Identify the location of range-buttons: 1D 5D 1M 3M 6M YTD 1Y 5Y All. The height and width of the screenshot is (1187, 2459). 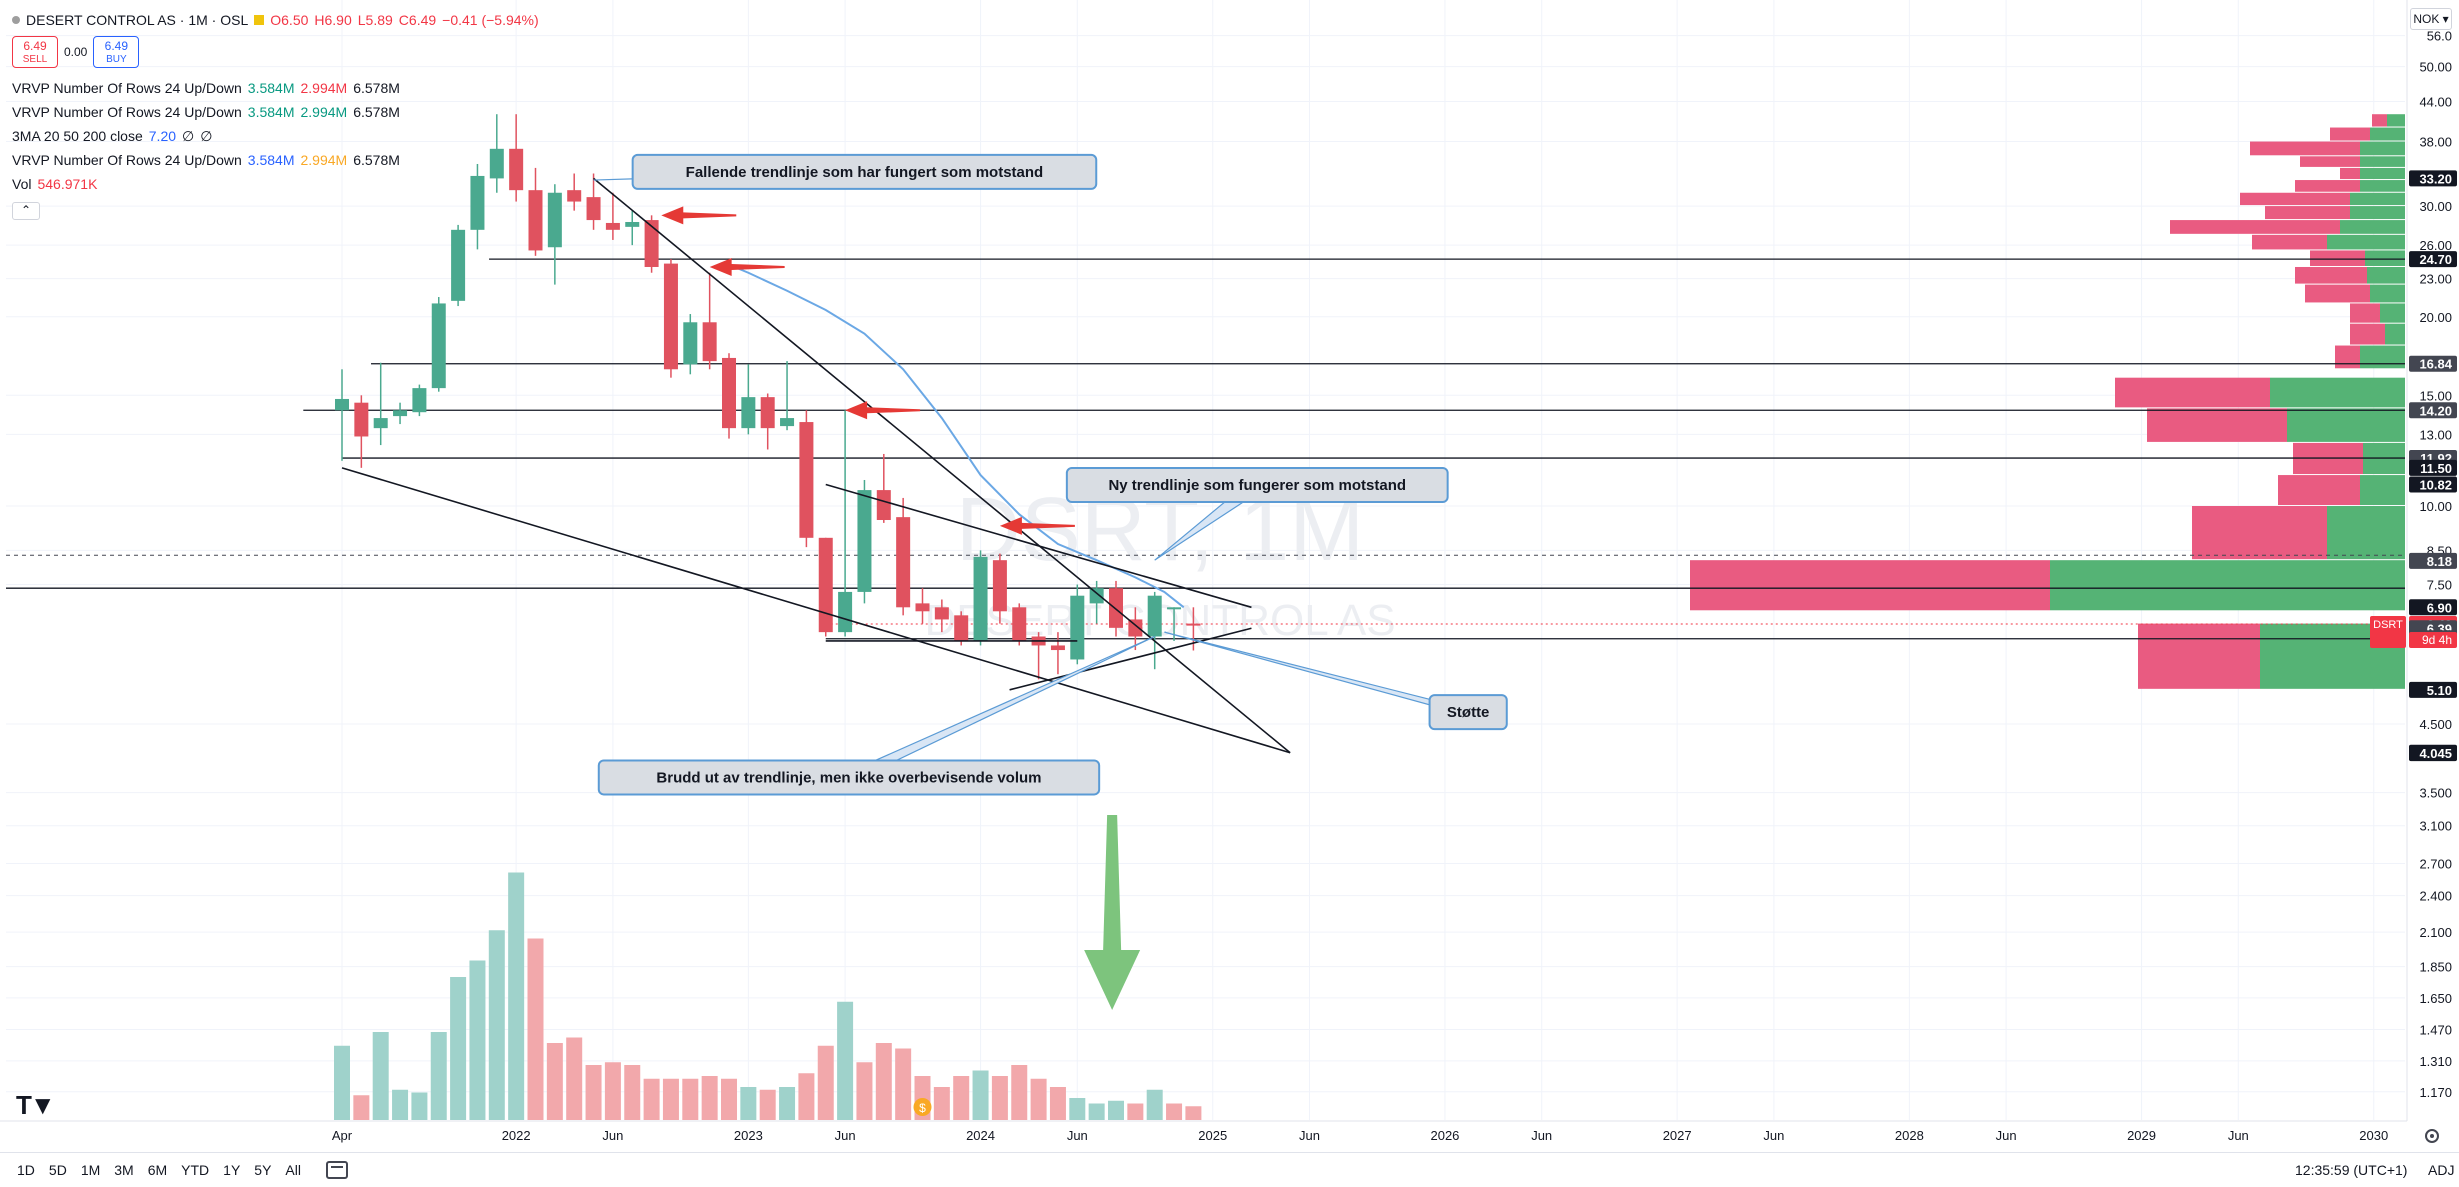
(159, 1170).